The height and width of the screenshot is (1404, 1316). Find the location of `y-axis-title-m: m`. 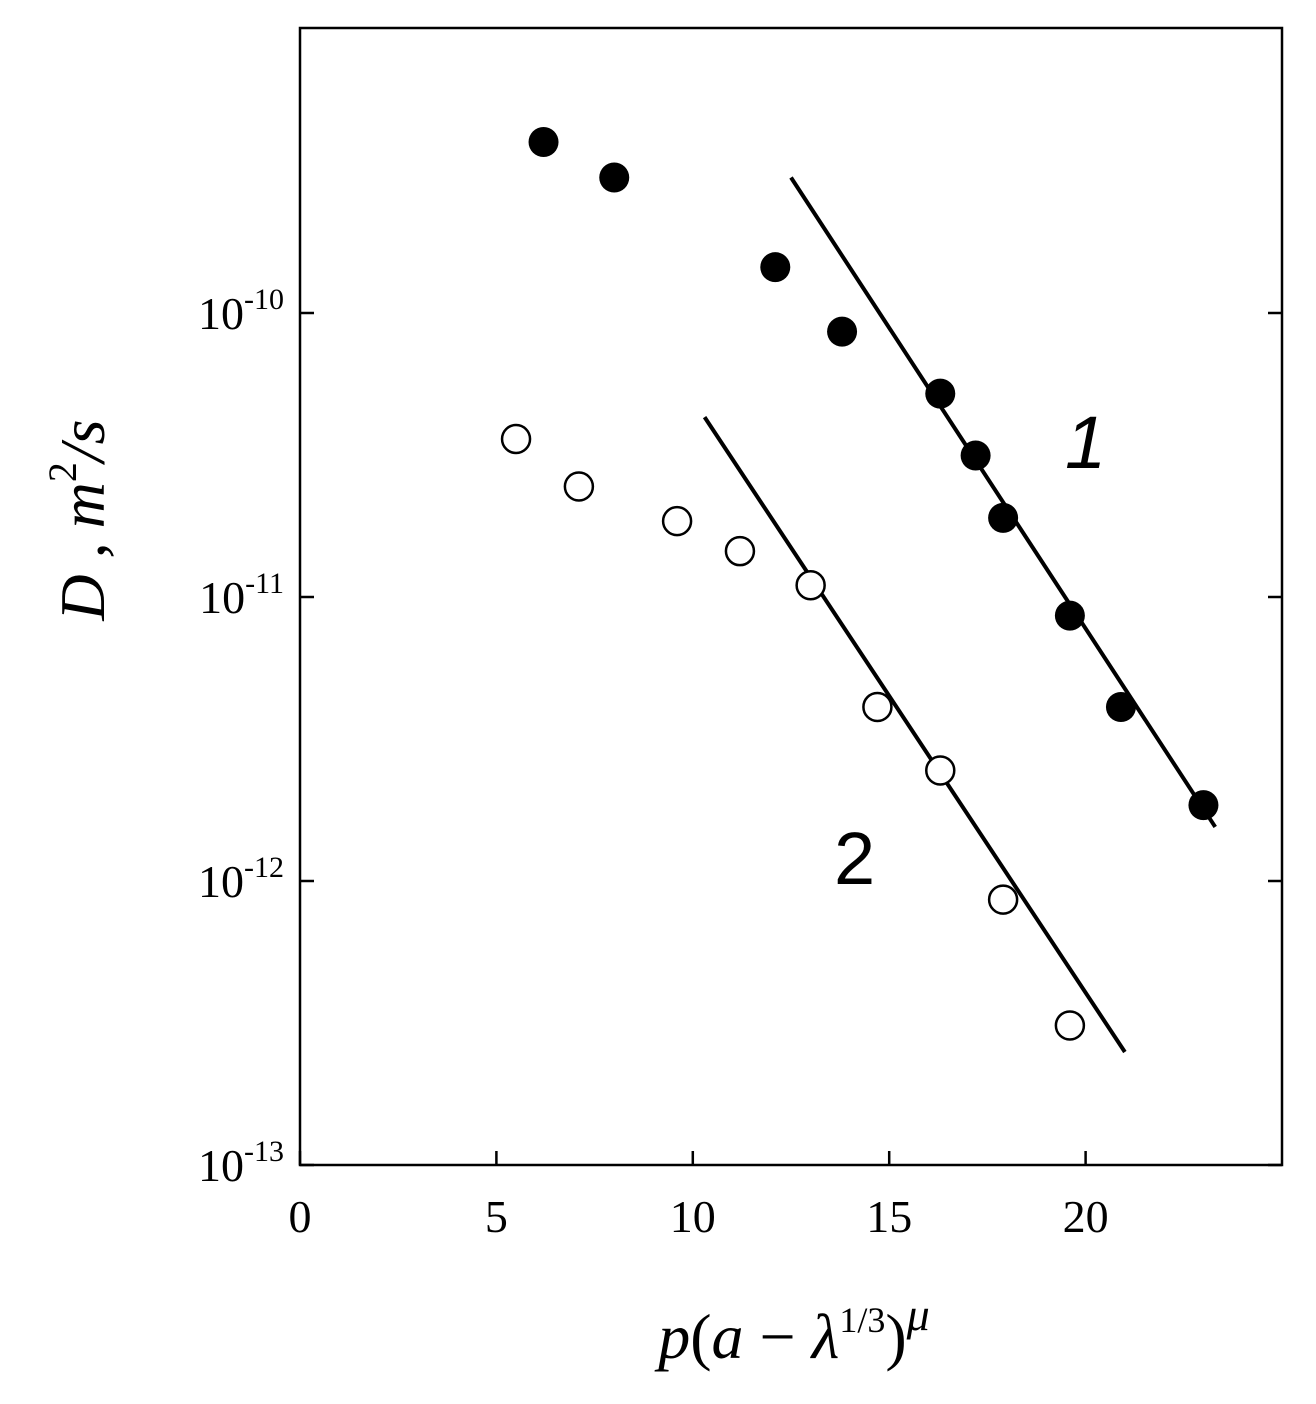

y-axis-title-m: m is located at coordinates (82, 505).